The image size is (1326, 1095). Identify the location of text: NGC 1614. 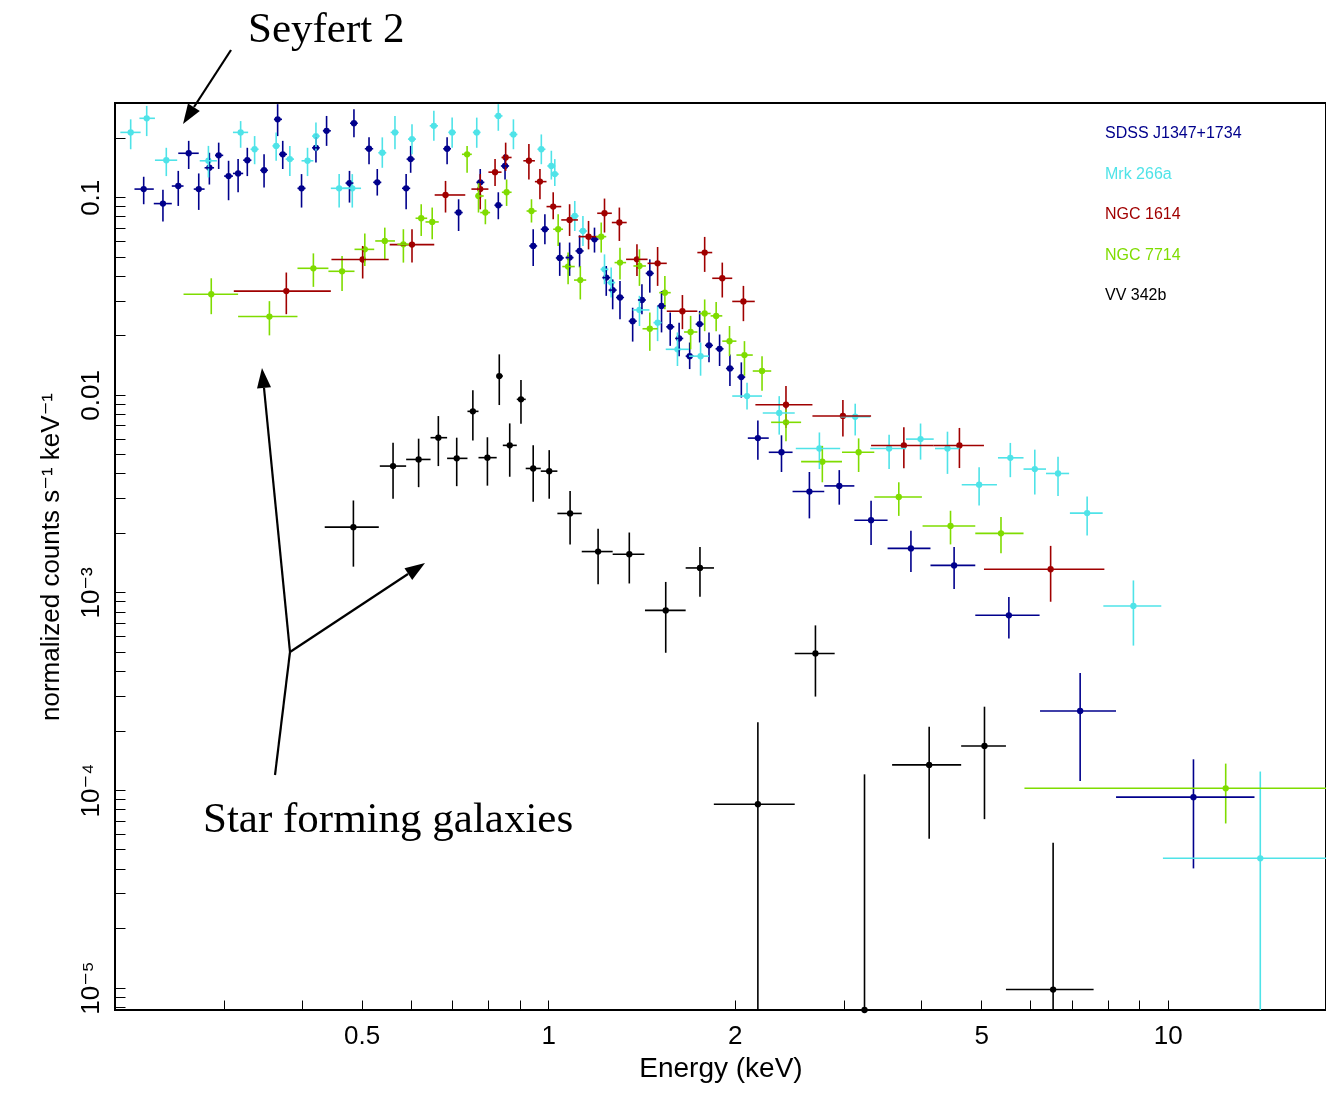
(1143, 213).